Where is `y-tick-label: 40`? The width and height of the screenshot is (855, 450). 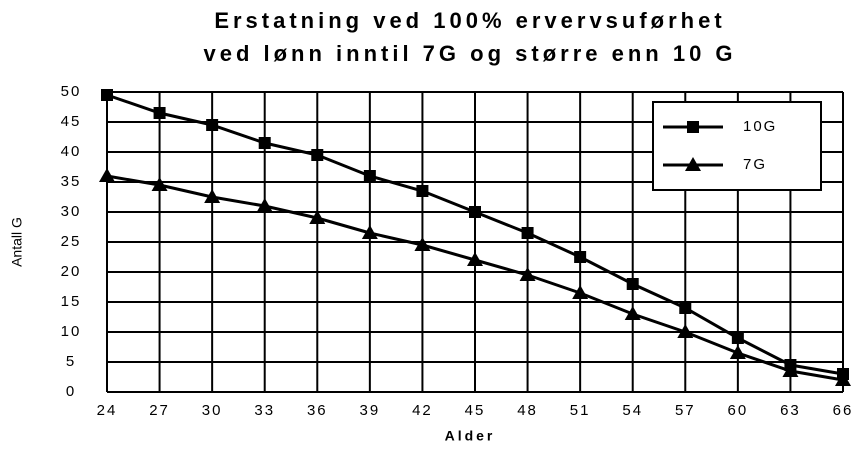
y-tick-label: 40 is located at coordinates (71, 151).